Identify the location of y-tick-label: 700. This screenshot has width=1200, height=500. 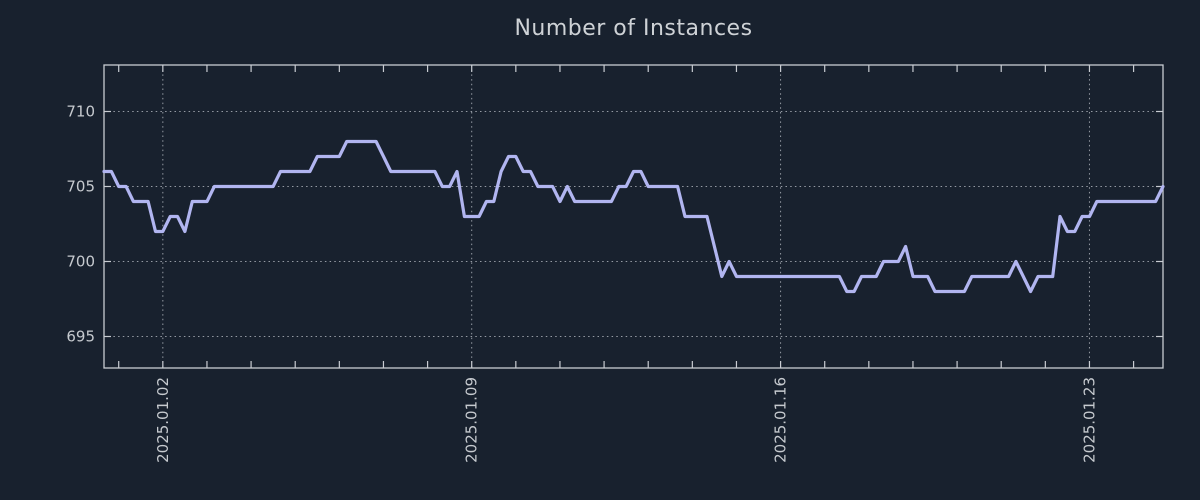
(80, 262).